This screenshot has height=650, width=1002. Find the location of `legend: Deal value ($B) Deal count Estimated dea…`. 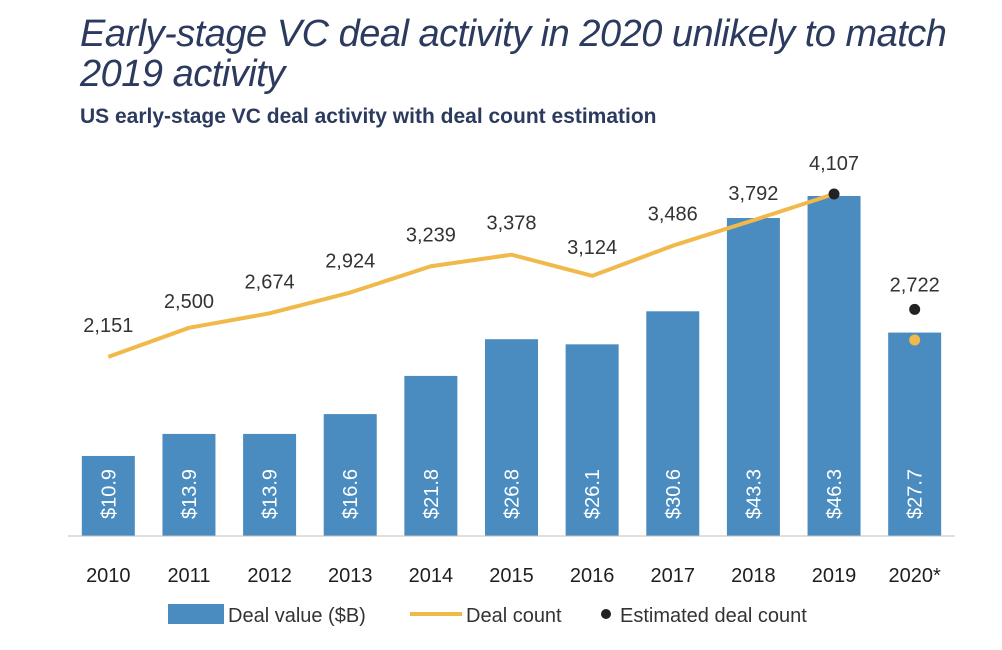

legend: Deal value ($B) Deal count Estimated dea… is located at coordinates (487, 615).